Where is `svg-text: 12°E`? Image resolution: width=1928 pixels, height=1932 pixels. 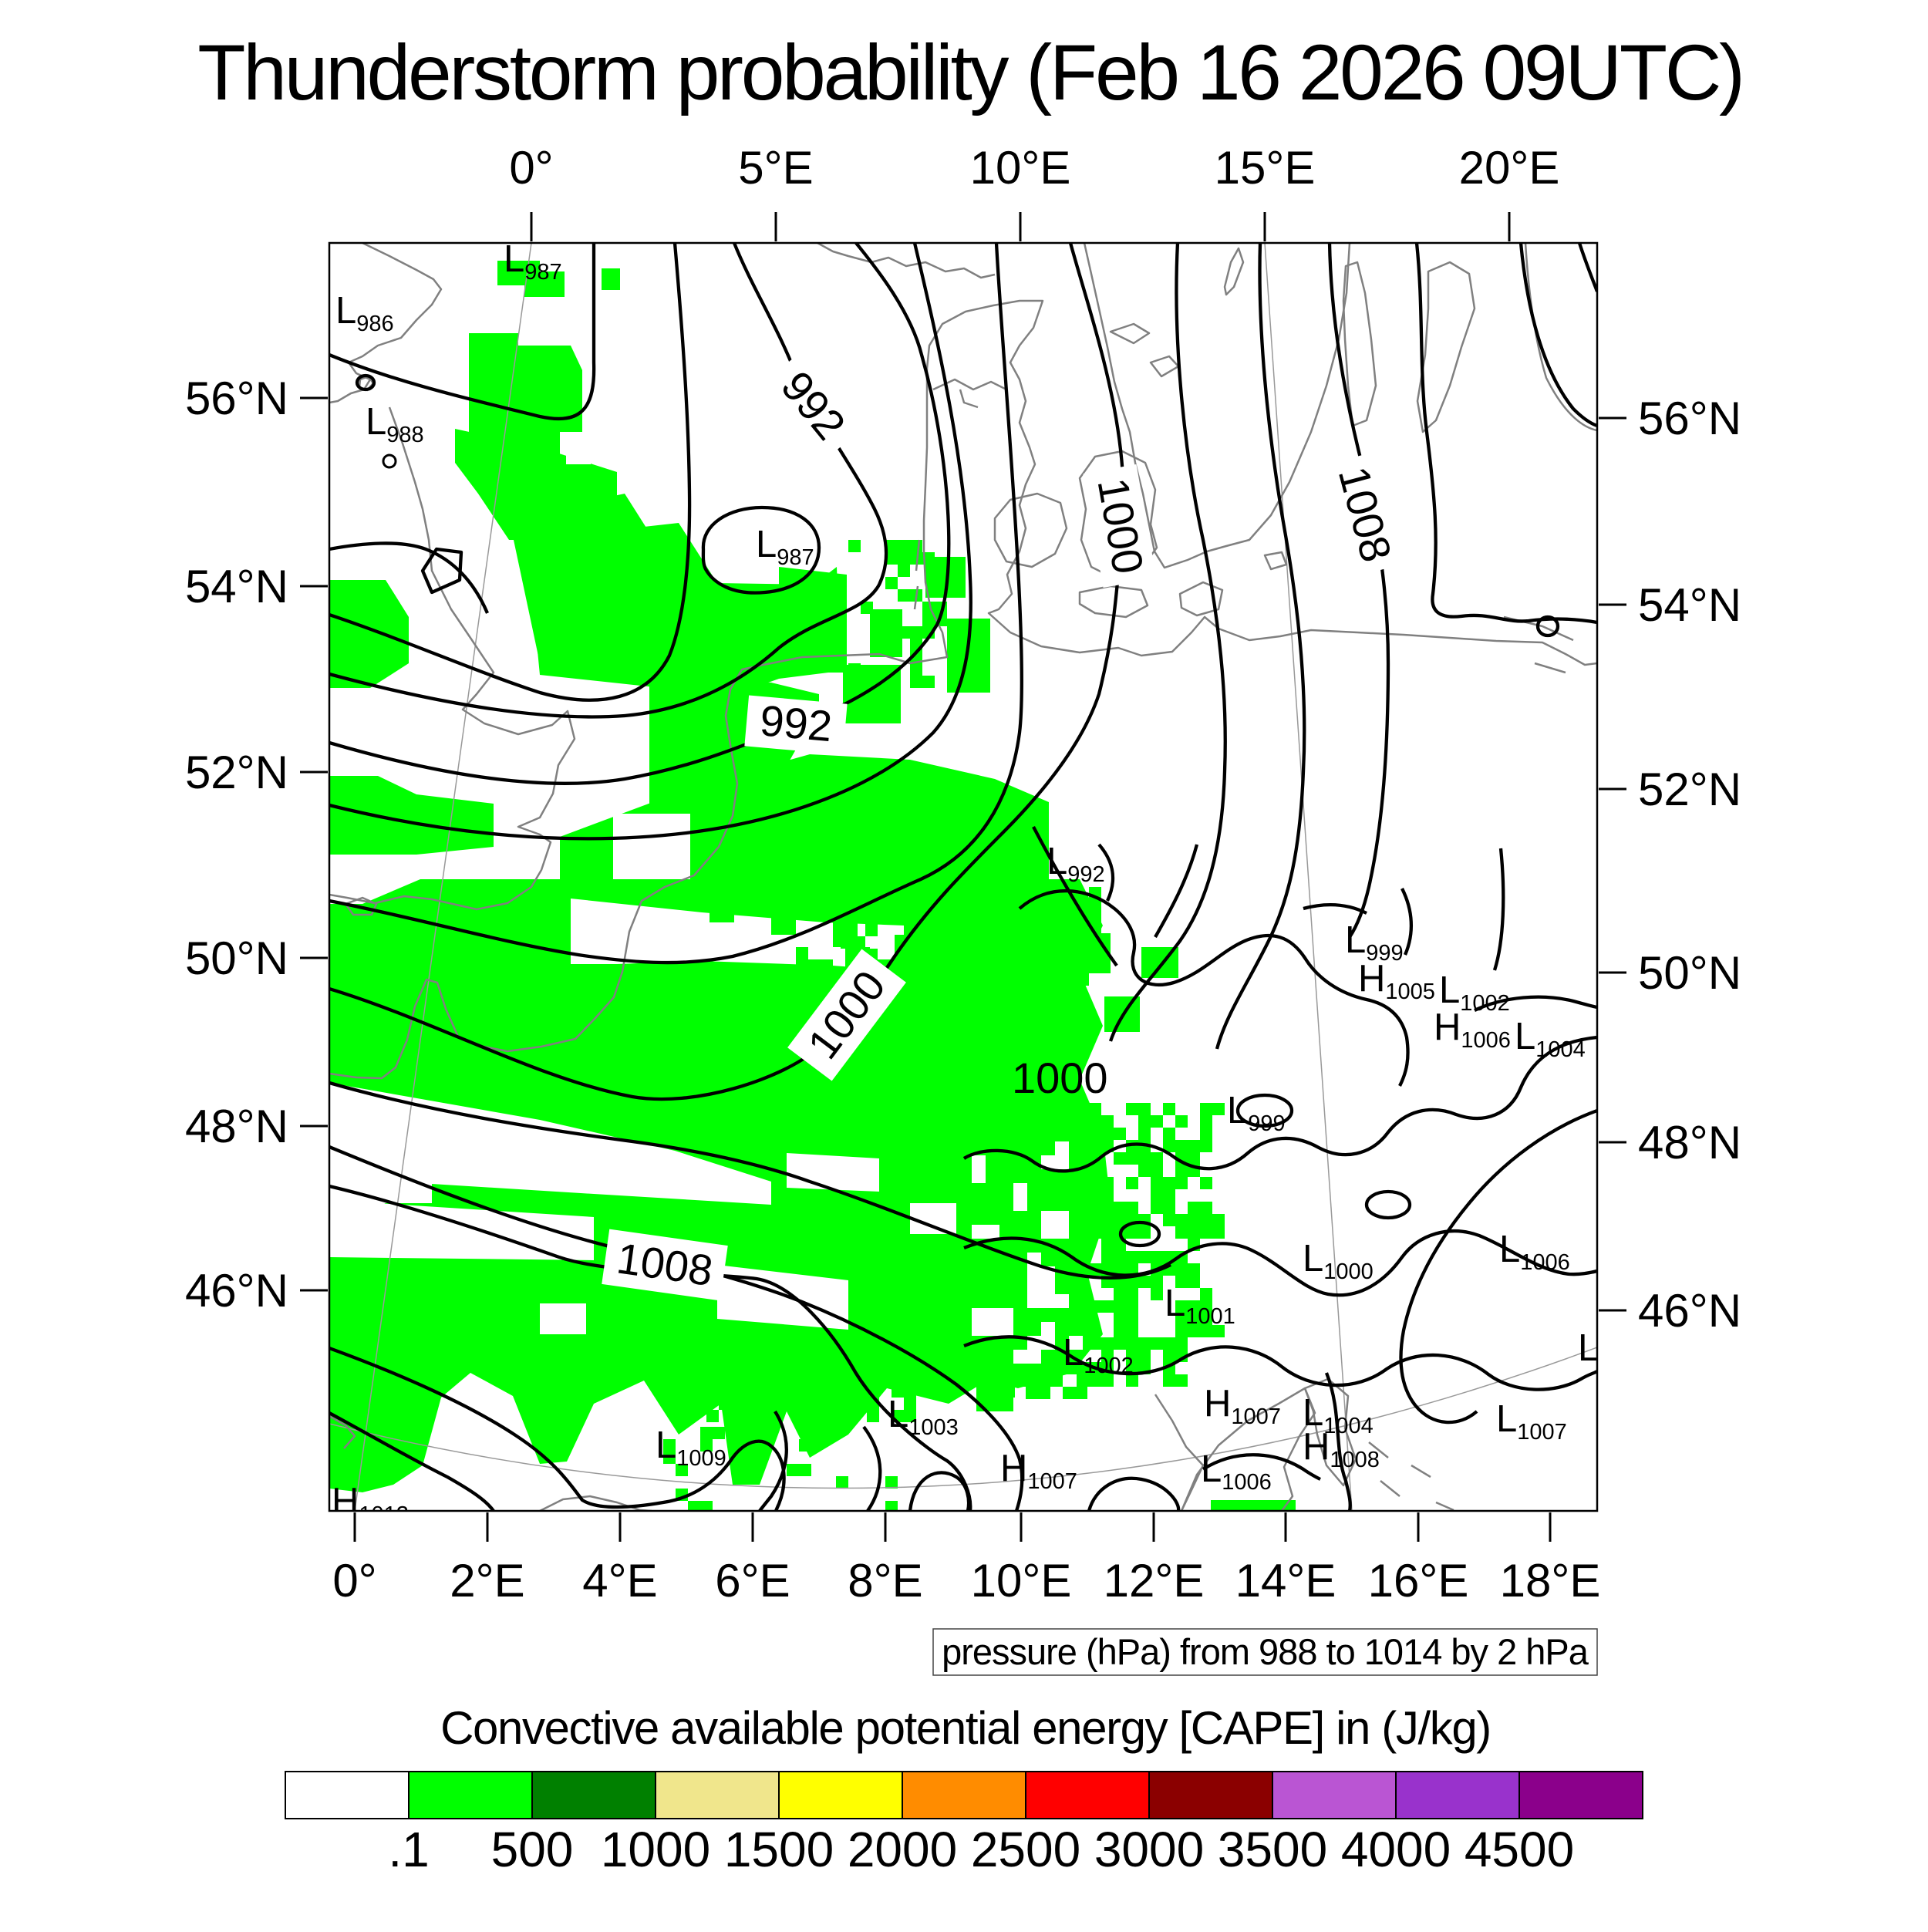 svg-text: 12°E is located at coordinates (1154, 1581).